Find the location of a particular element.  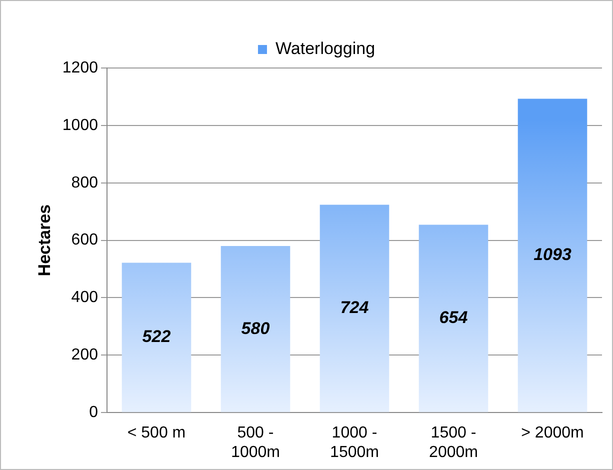

data-label: 1093 is located at coordinates (553, 254).